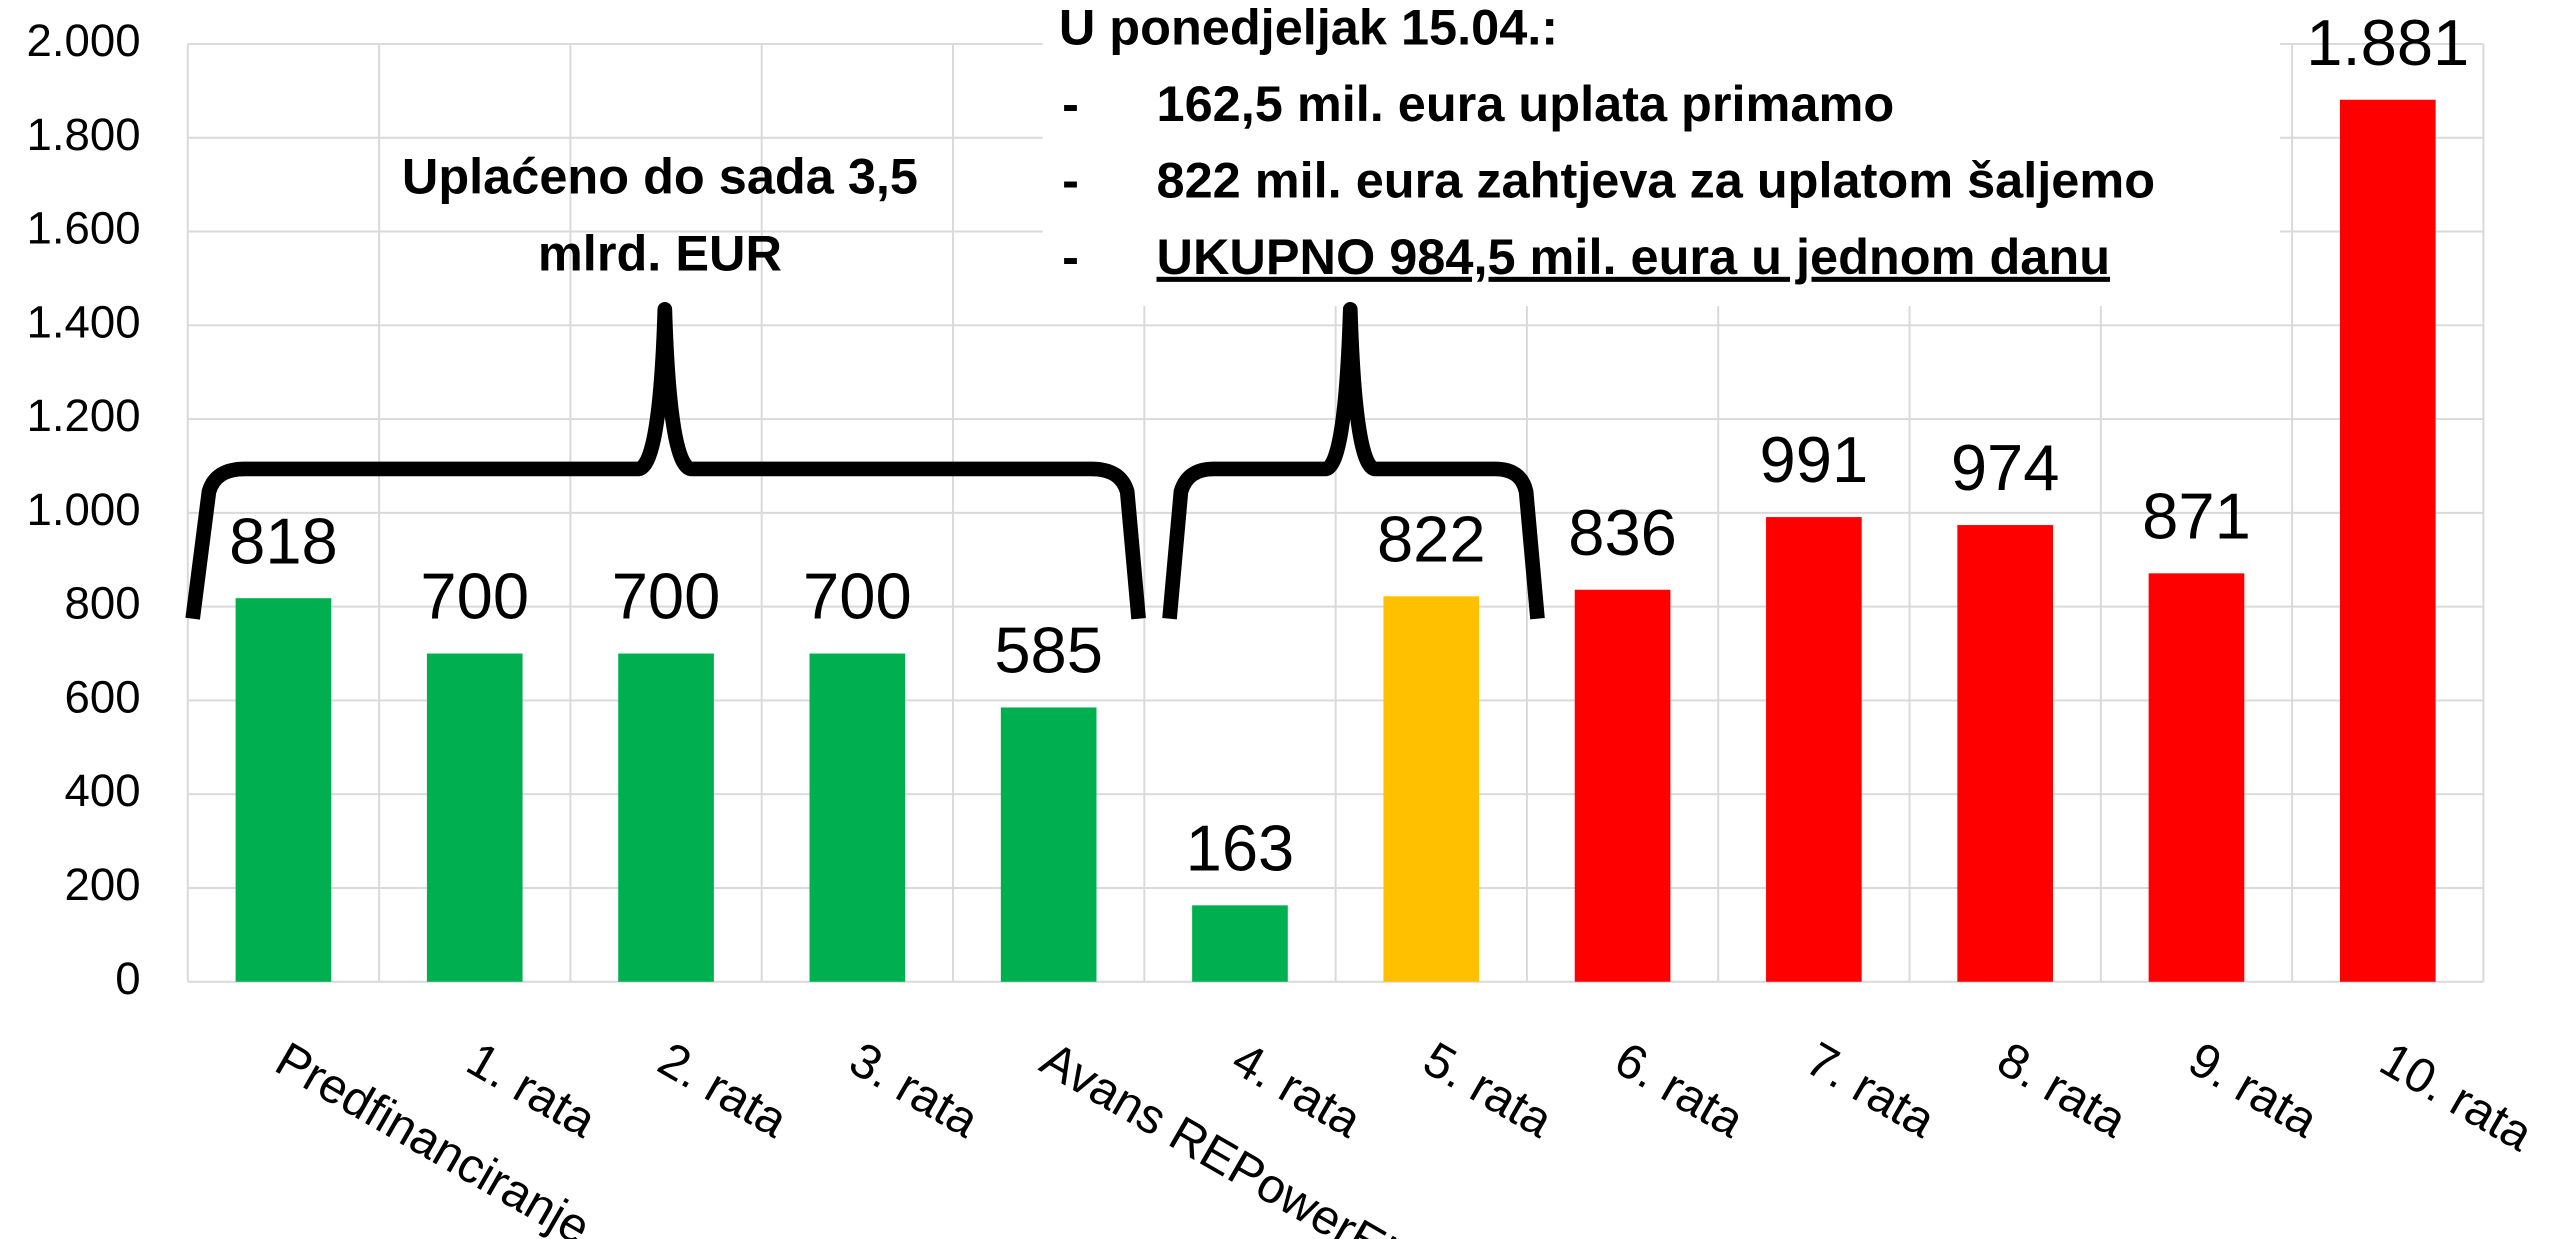  I want to click on value-label: 836, so click(1622, 532).